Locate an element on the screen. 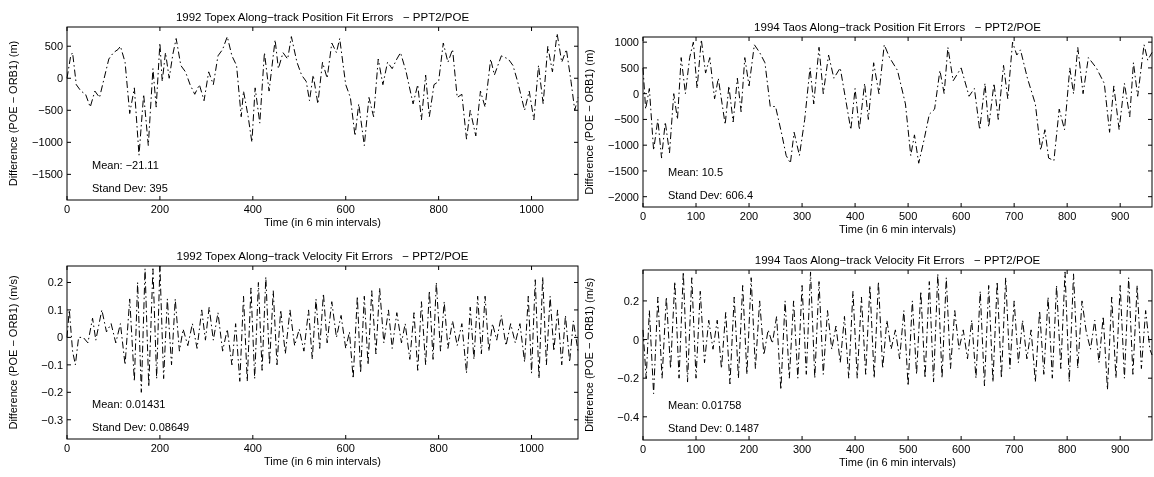 The image size is (1154, 477). chart-title: 1994 Taos Along−track Velocity Fit Errors − PPT2/POE is located at coordinates (897, 260).